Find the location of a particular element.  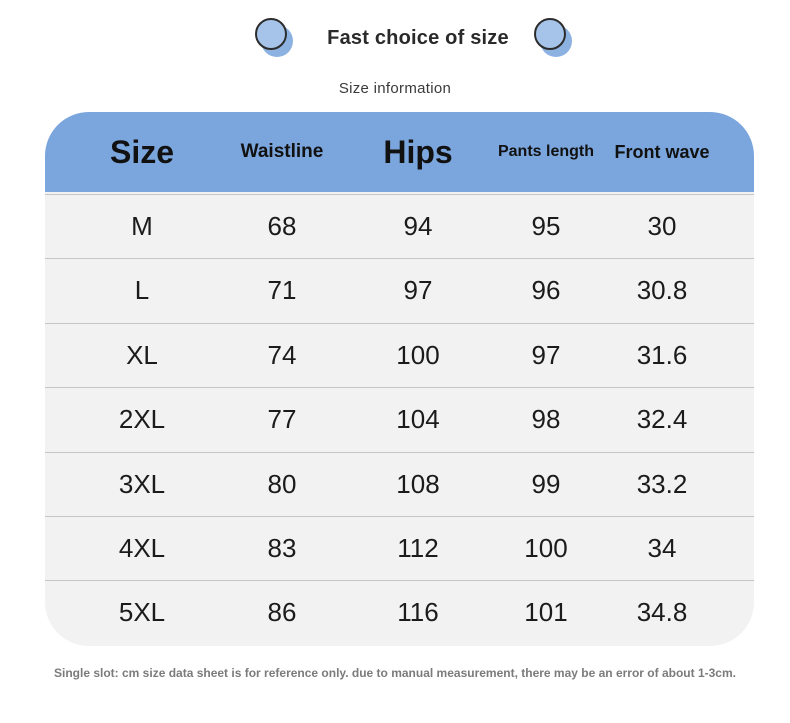

table-cell: 30 is located at coordinates (662, 226).